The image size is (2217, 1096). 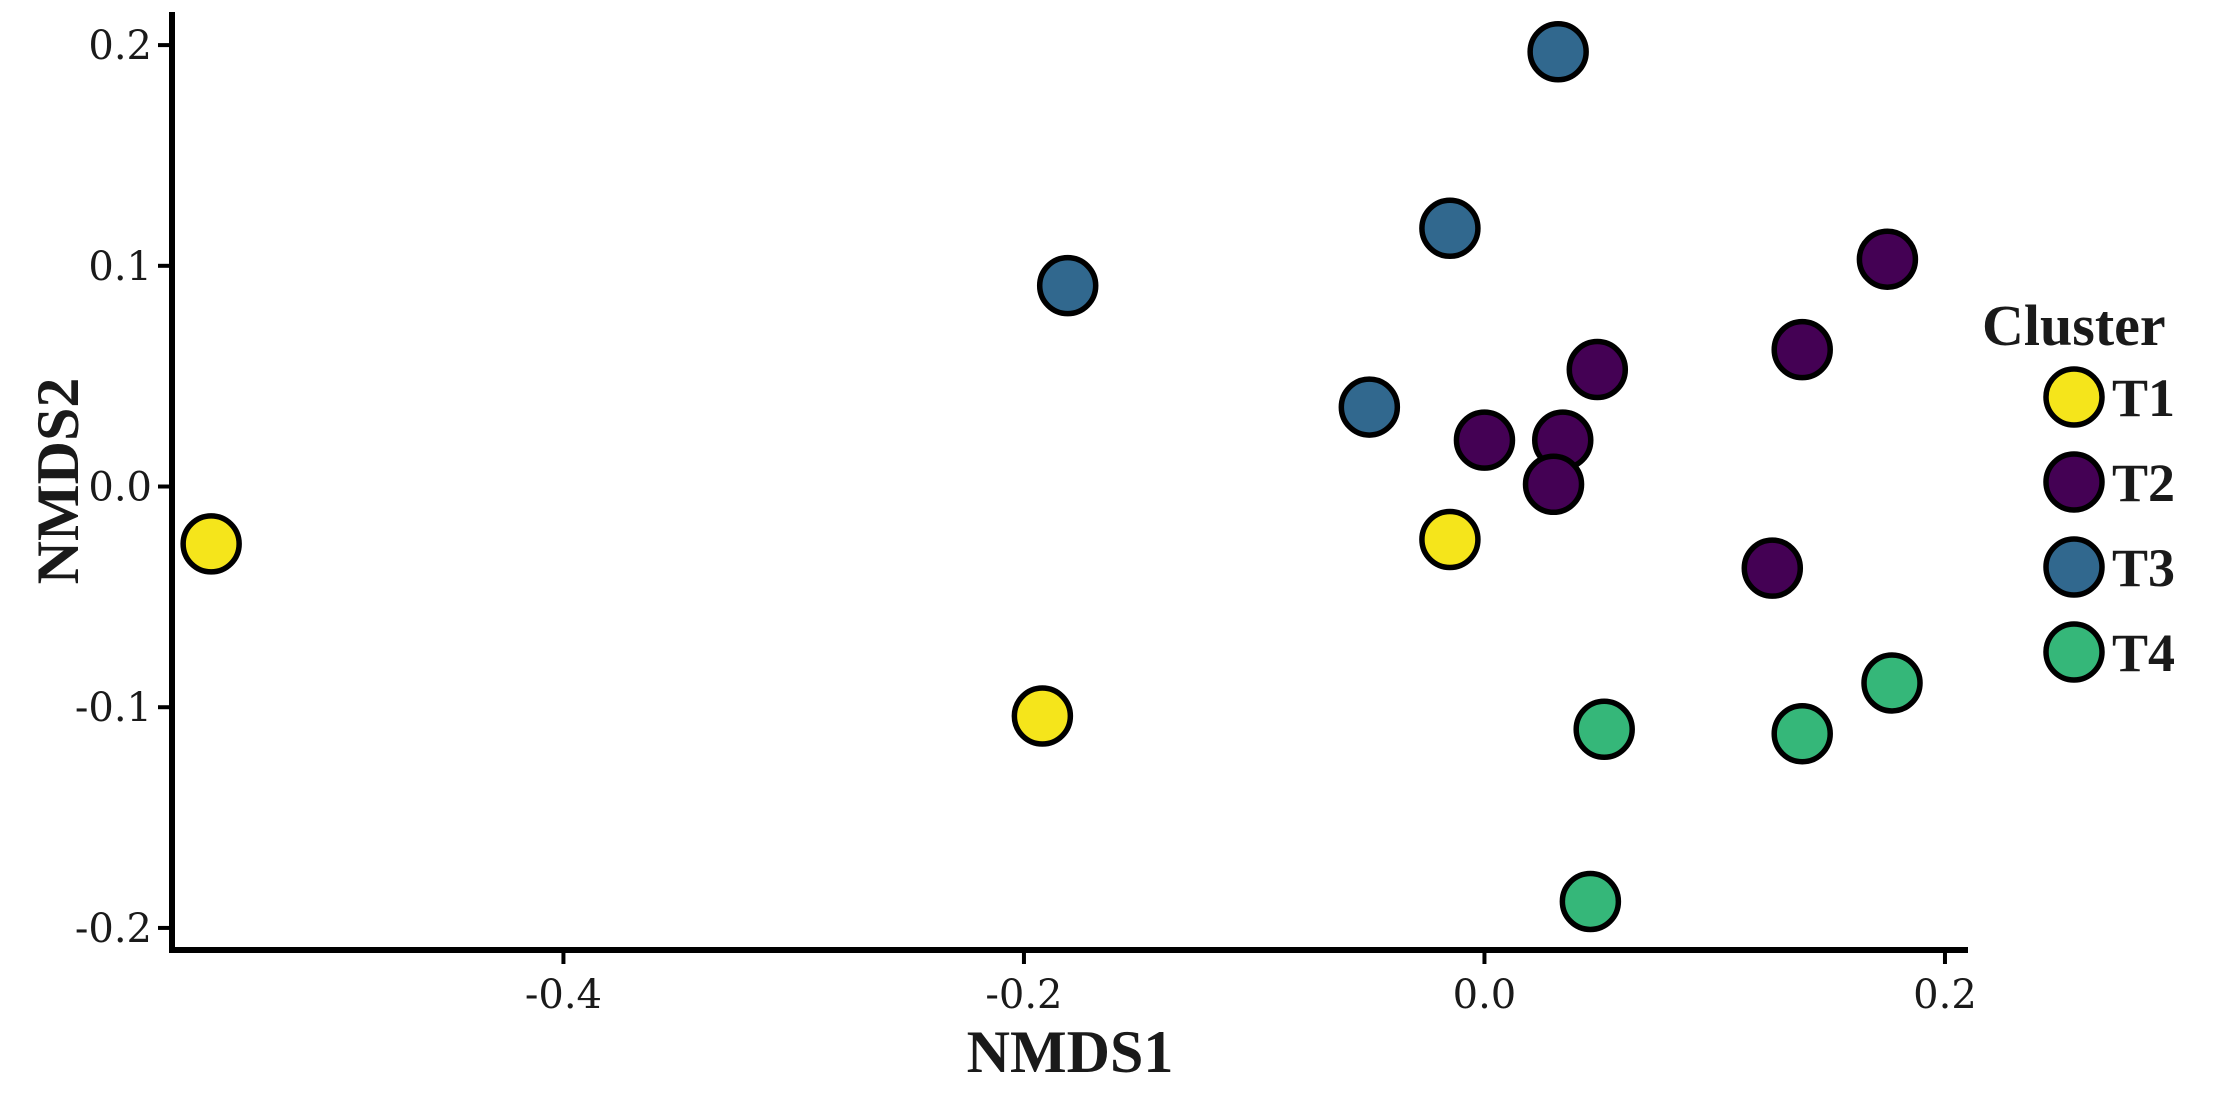 I want to click on y-tick-label: 0.2, so click(x=120, y=46).